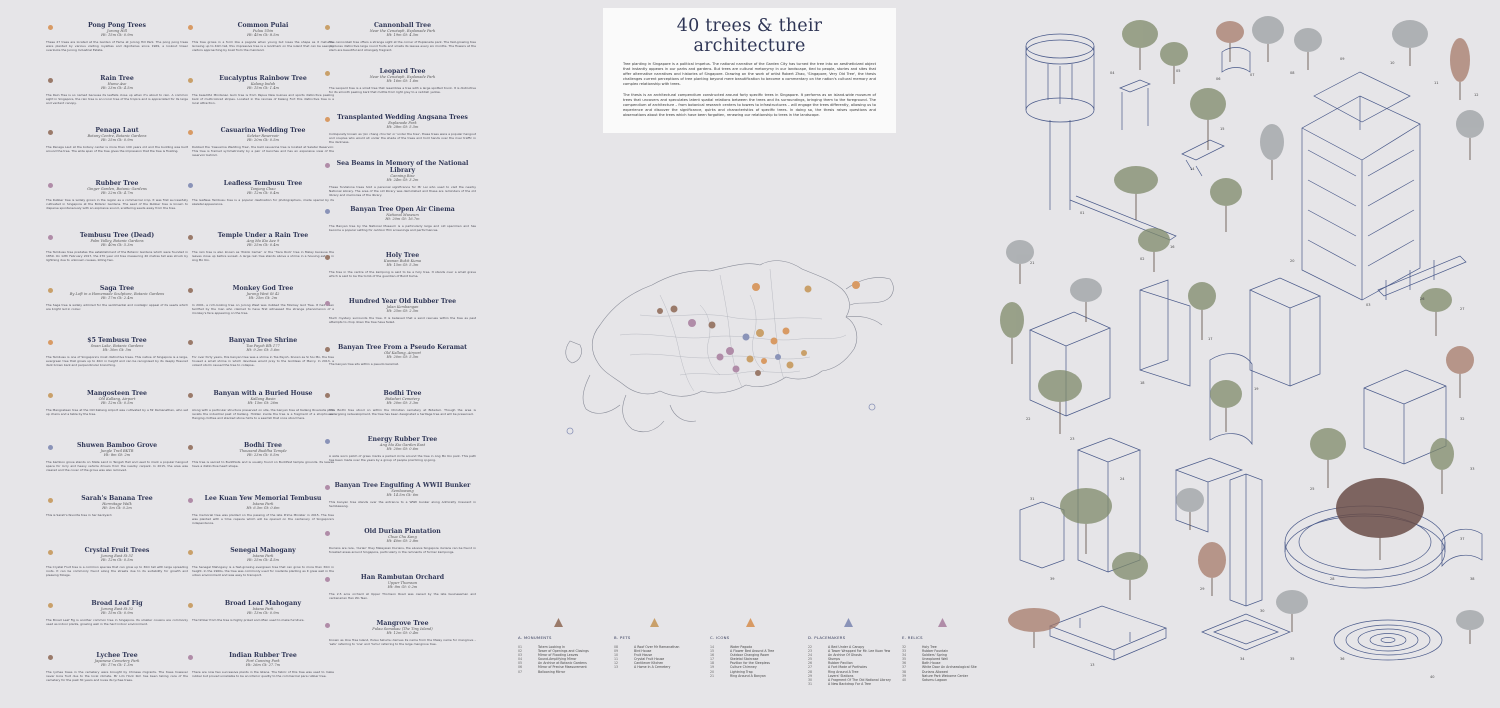 The image size is (1500, 708). I want to click on tree-location: Tanjong Chao, so click(263, 188).